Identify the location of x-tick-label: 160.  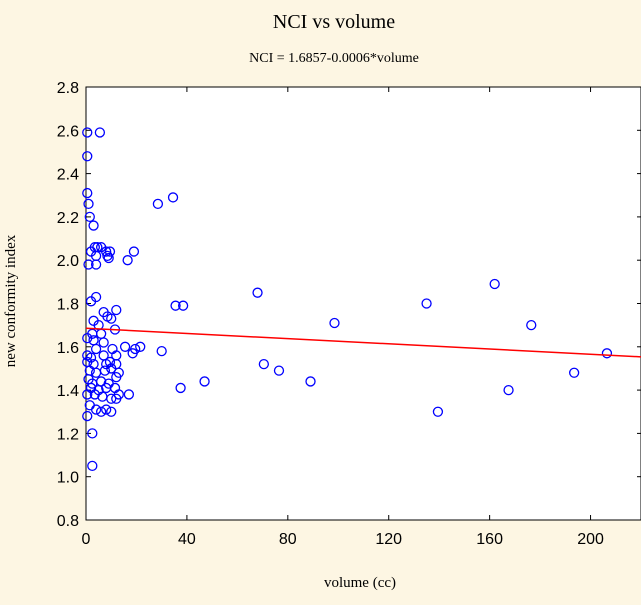
(489, 539).